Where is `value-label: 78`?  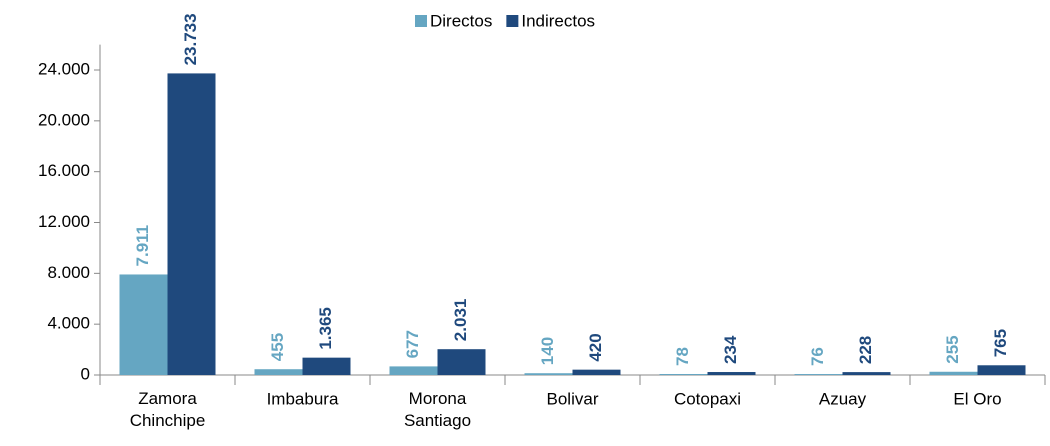 value-label: 78 is located at coordinates (682, 356).